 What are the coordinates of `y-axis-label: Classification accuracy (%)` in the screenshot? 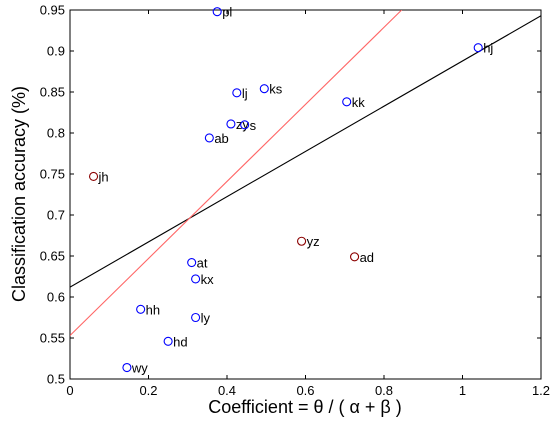 It's located at (19, 194).